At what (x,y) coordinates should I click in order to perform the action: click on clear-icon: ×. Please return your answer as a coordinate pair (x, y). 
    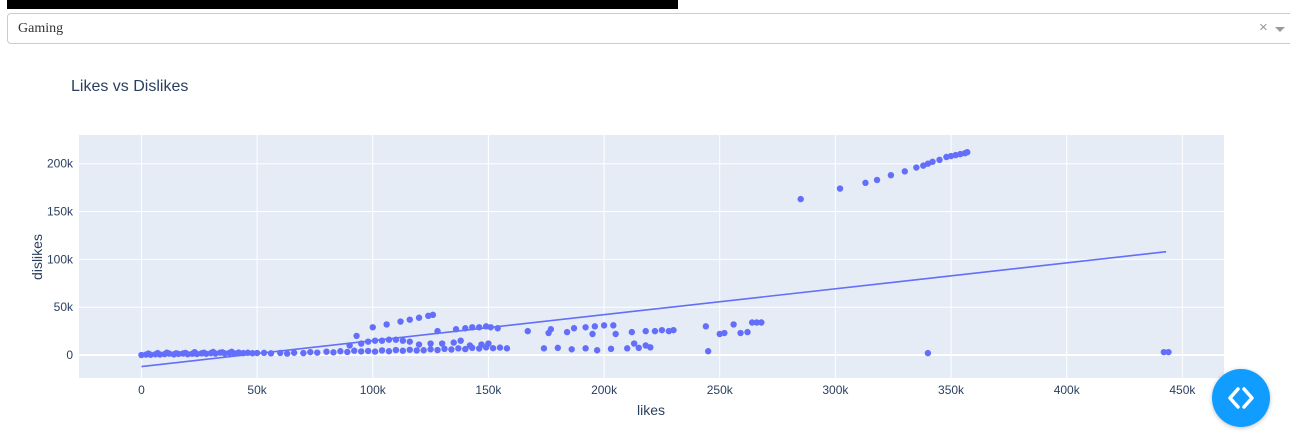
    Looking at the image, I should click on (1263, 27).